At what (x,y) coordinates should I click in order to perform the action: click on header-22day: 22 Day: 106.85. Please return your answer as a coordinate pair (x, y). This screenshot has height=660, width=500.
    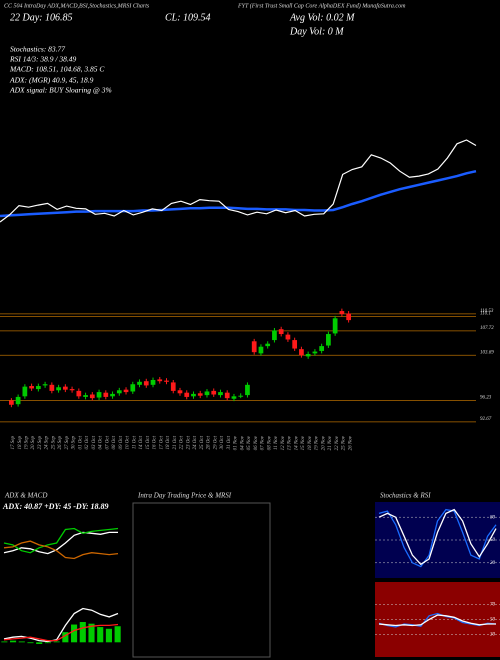
    Looking at the image, I should click on (41, 17).